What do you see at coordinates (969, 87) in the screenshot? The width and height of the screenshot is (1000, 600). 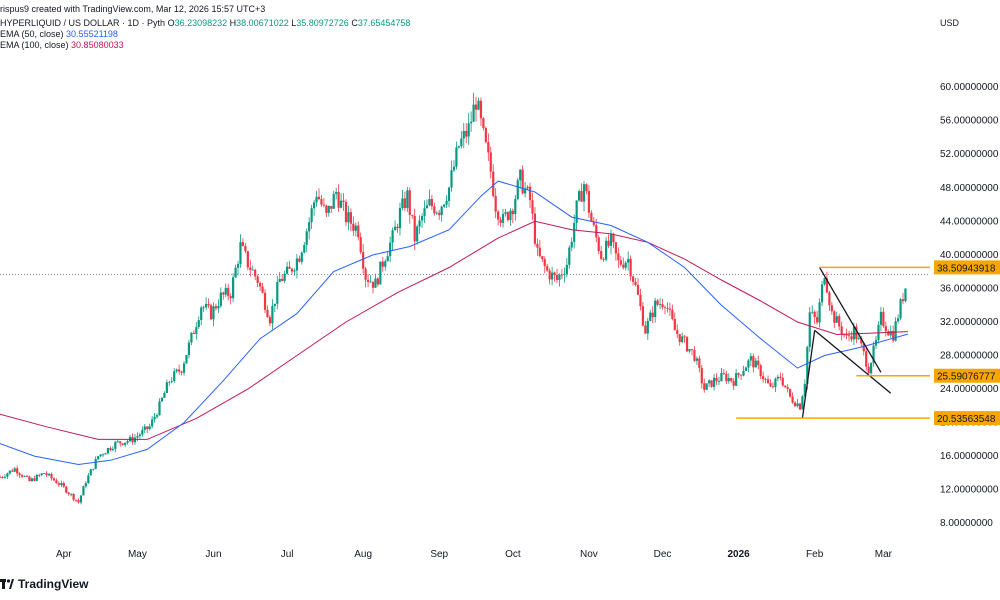 I see `y-tick-label: 60.00000000` at bounding box center [969, 87].